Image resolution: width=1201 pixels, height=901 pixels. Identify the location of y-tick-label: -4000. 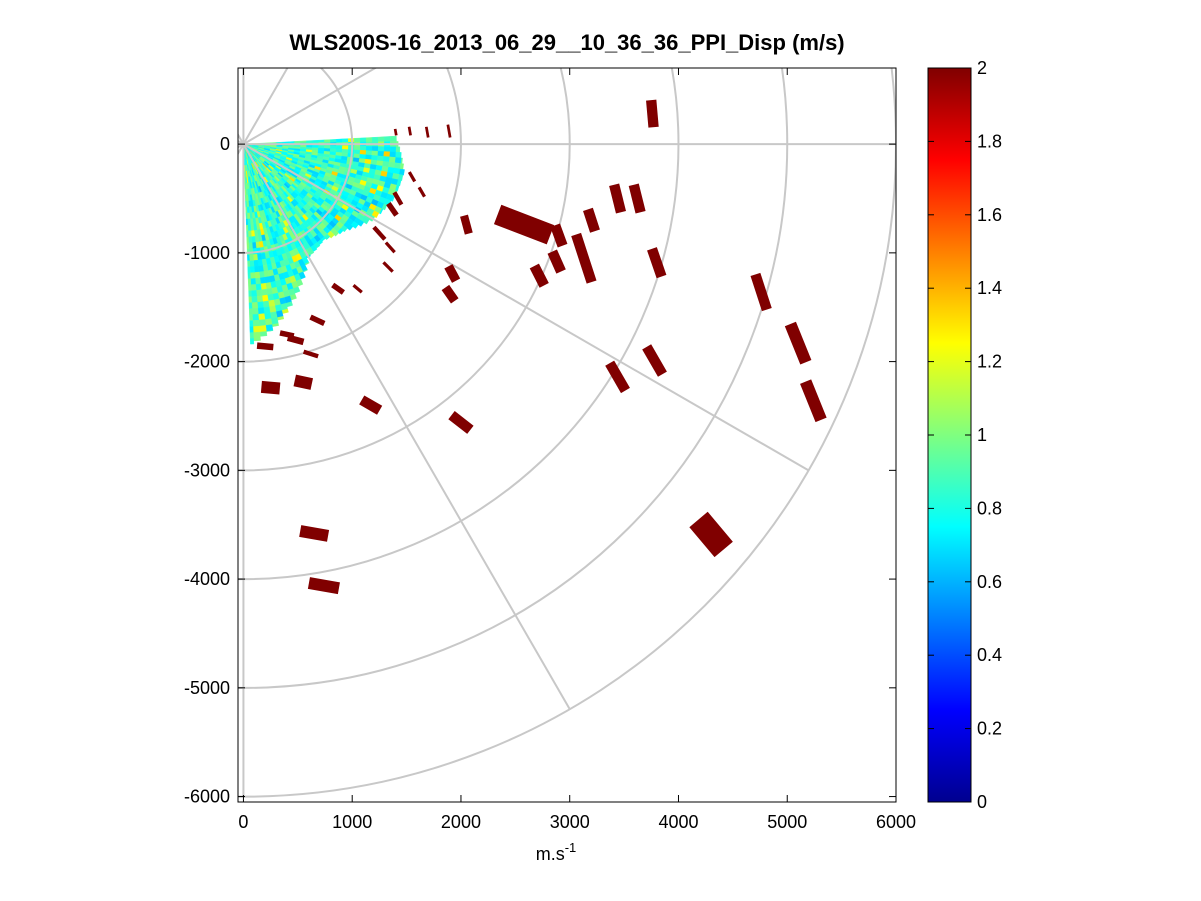
(207, 579).